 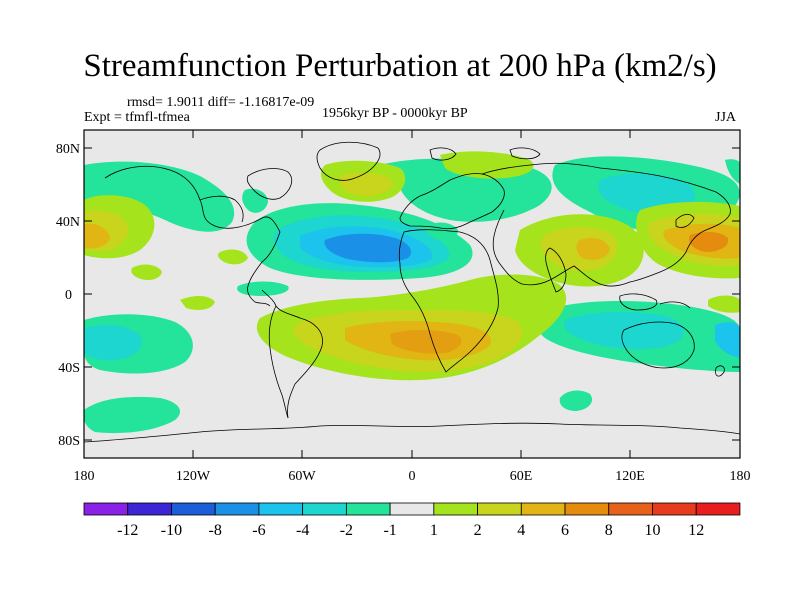 What do you see at coordinates (68, 222) in the screenshot?
I see `lat-label-40n: 40N` at bounding box center [68, 222].